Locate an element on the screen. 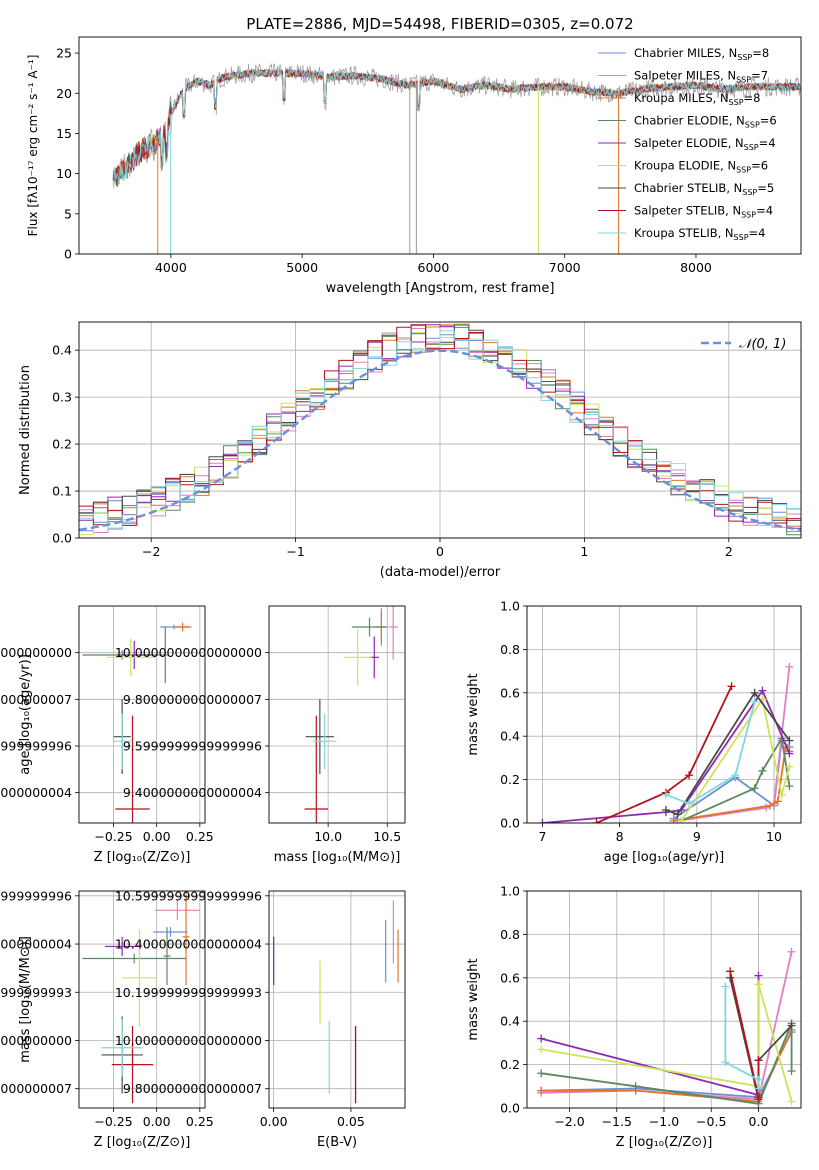 The image size is (819, 1170). x-tick-label: 0.0 is located at coordinates (759, 1121).